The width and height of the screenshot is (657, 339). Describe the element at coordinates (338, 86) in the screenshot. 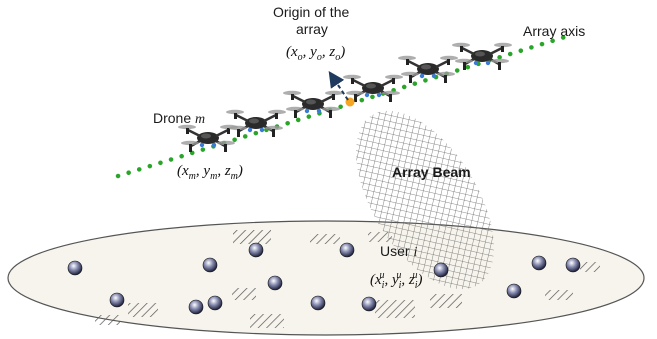

I see `origin-arrow` at that location.